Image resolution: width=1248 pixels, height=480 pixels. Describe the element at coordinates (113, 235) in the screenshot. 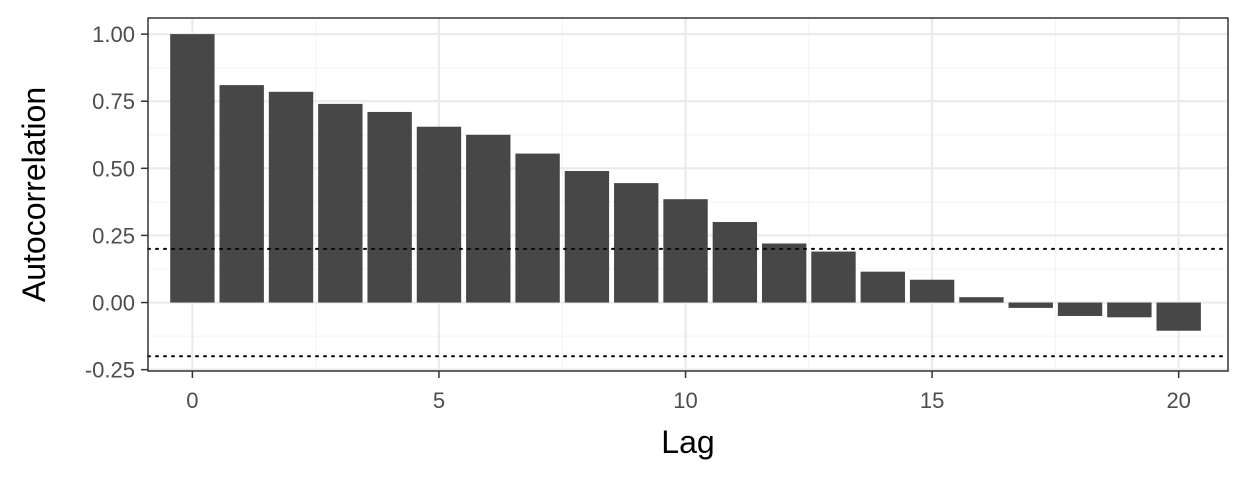

I see `y-tick-label: 0.25` at that location.